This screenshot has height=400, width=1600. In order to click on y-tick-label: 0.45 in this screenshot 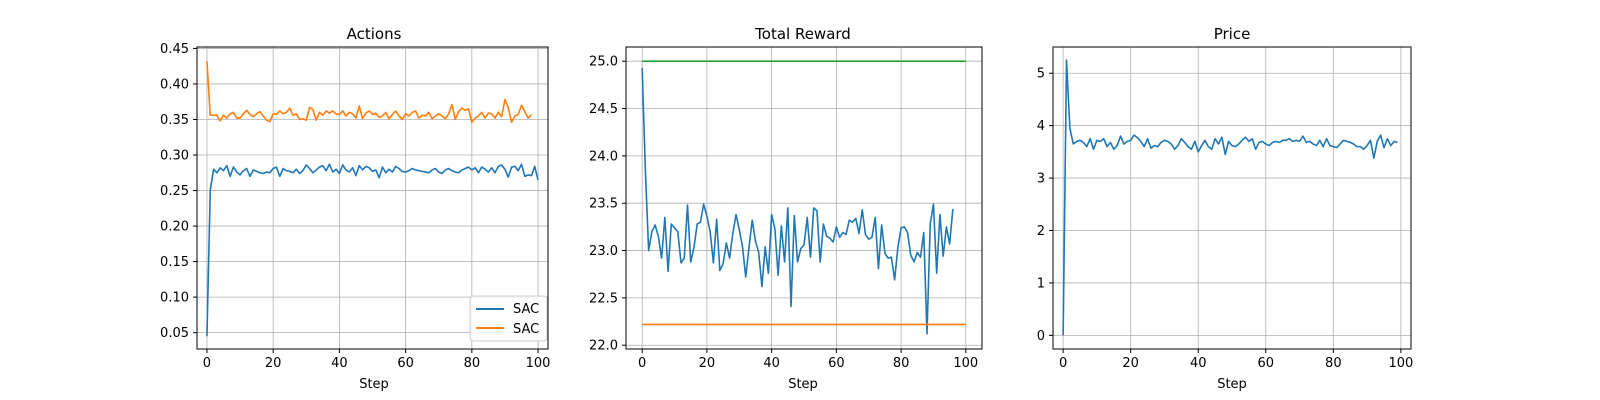, I will do `click(174, 49)`.